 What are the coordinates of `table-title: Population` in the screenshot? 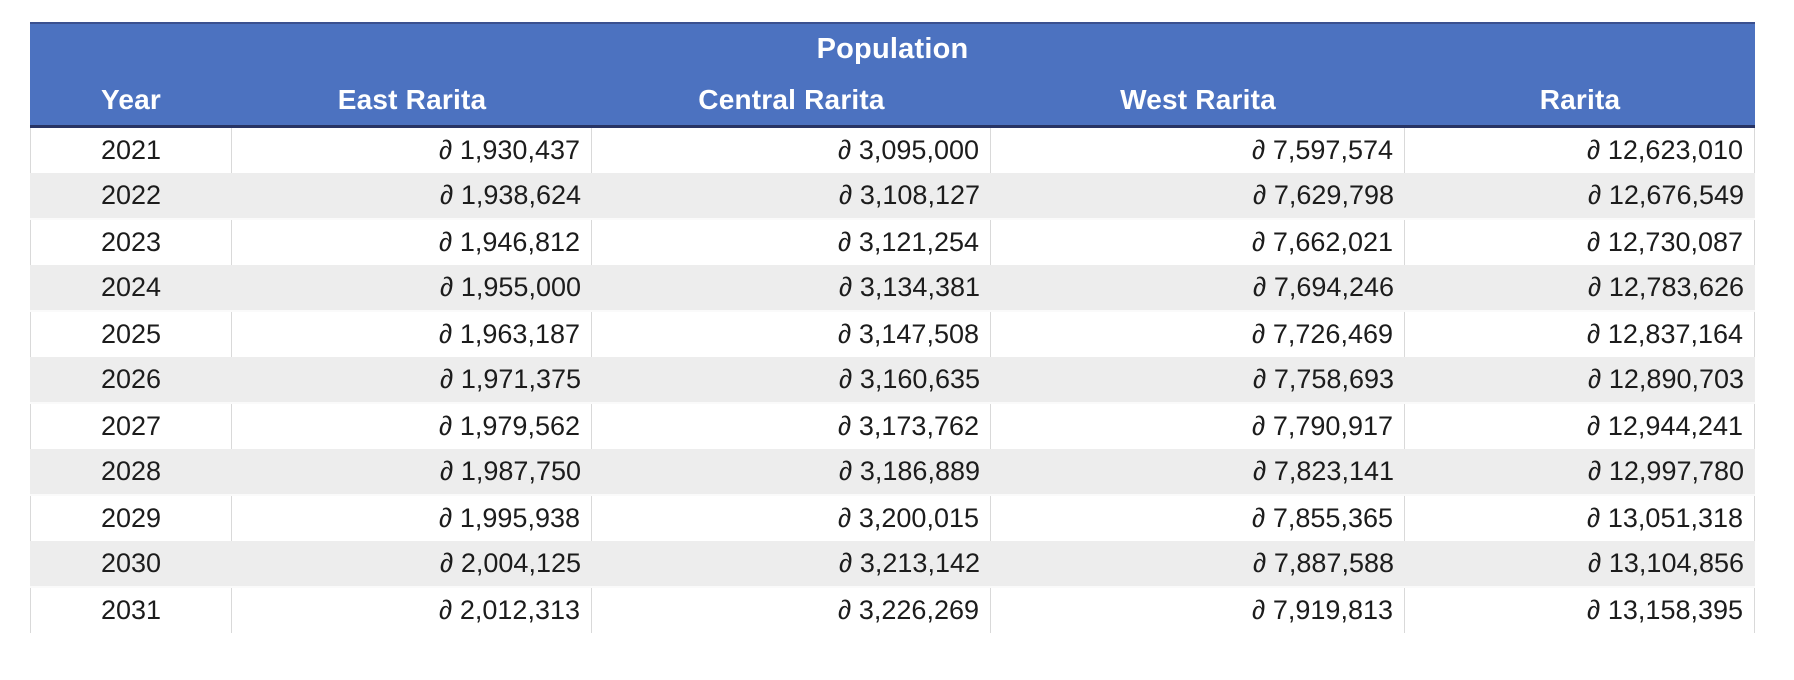 It's located at (893, 48).